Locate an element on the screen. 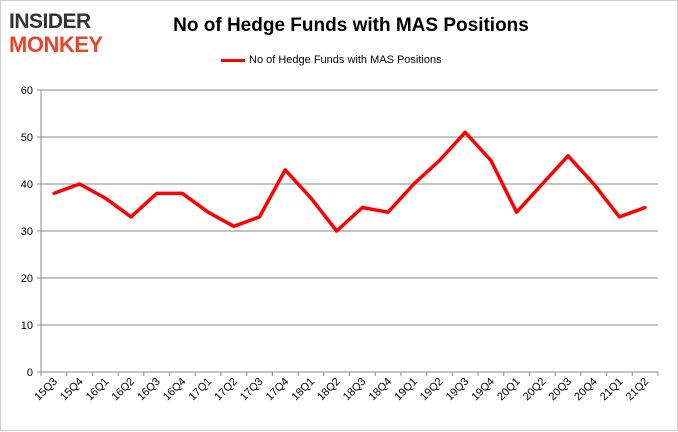 The width and height of the screenshot is (678, 432). x-tick-label: 19Q3 is located at coordinates (458, 390).